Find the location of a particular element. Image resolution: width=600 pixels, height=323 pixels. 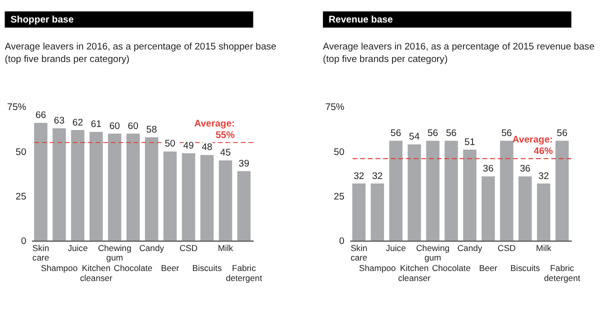

data-label: 48 is located at coordinates (207, 148).